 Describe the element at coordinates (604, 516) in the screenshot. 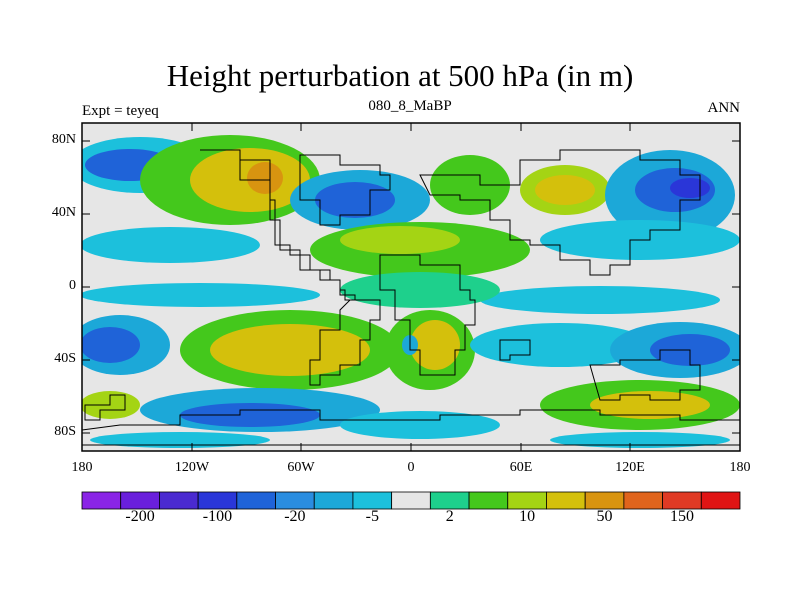

I see `colorbar-tick-label: 50` at that location.